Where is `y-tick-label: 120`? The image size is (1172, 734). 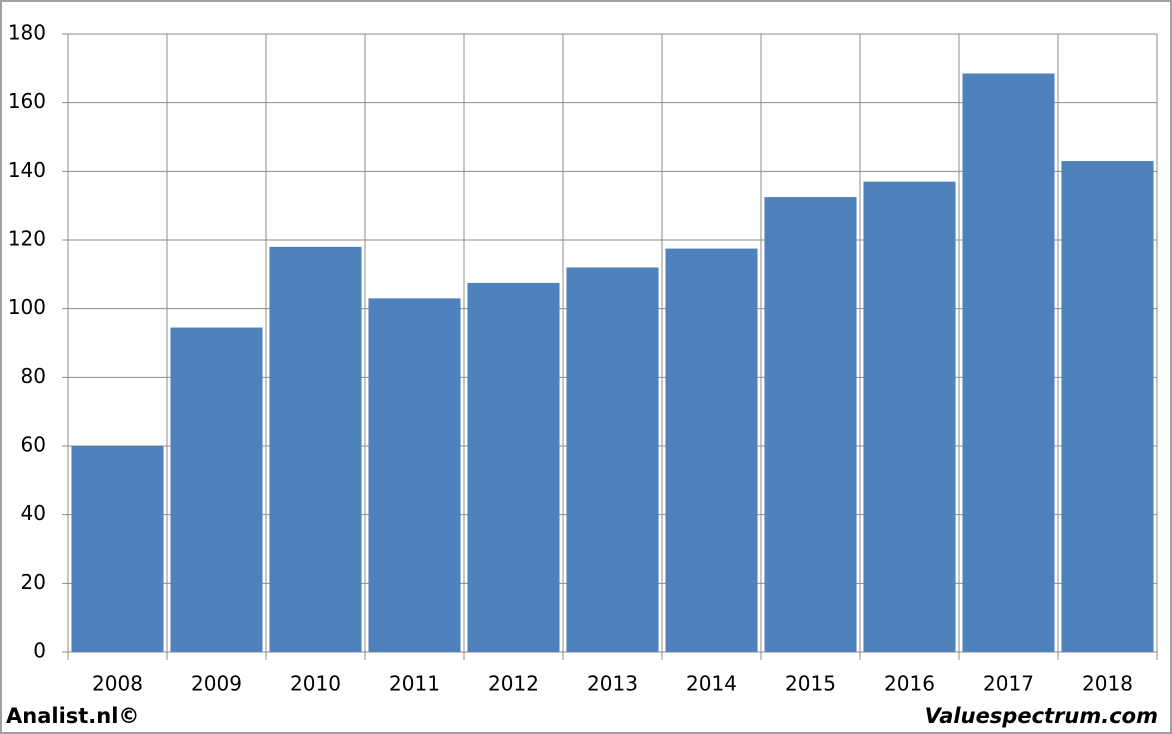 y-tick-label: 120 is located at coordinates (27, 239).